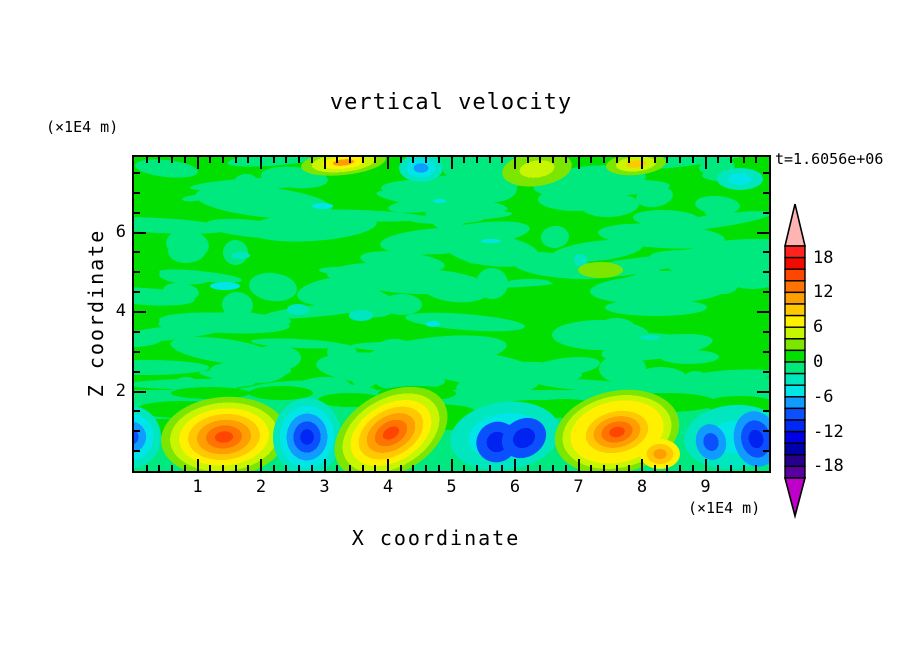 The height and width of the screenshot is (654, 904). What do you see at coordinates (642, 487) in the screenshot?
I see `x-tick-label: 8` at bounding box center [642, 487].